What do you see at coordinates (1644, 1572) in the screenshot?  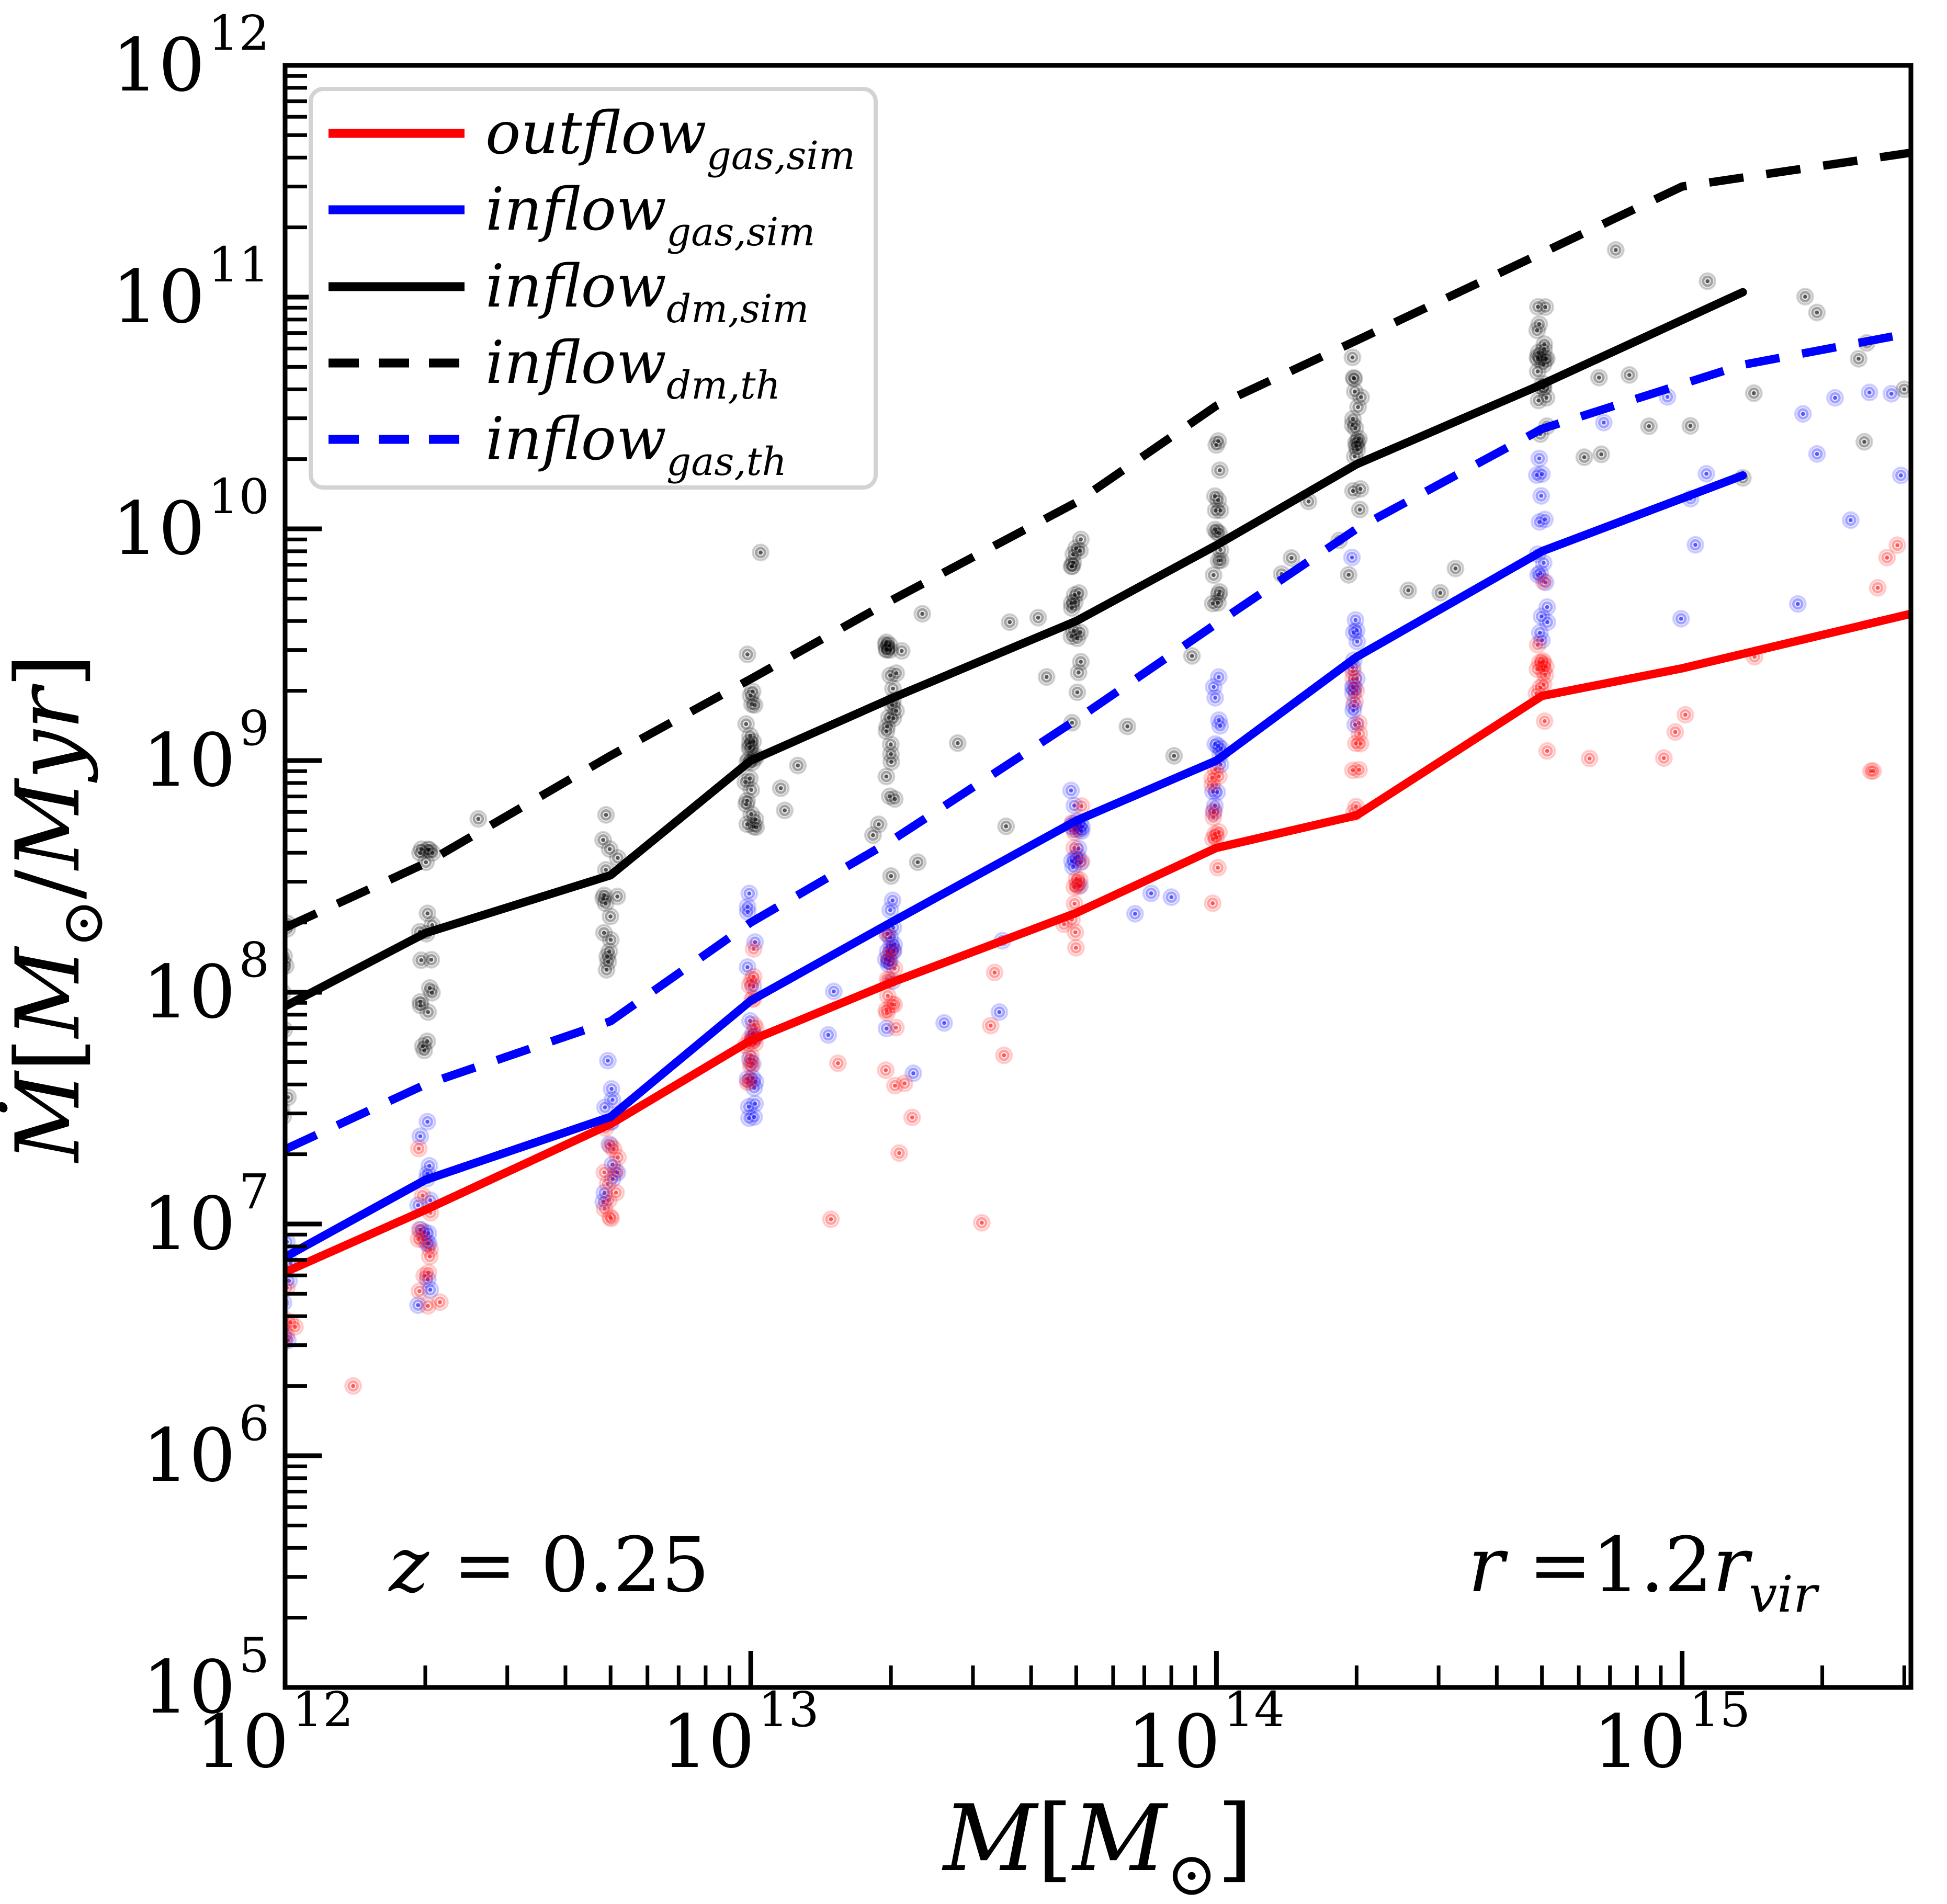 I see `annotation-radius: r =1.2rvir` at bounding box center [1644, 1572].